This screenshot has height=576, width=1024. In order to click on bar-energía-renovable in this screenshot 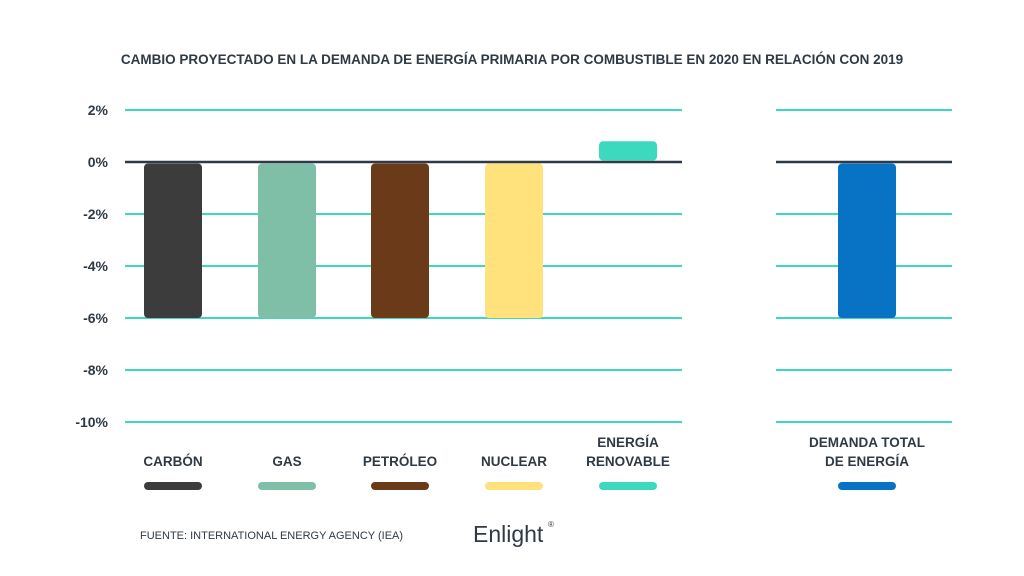, I will do `click(628, 151)`.